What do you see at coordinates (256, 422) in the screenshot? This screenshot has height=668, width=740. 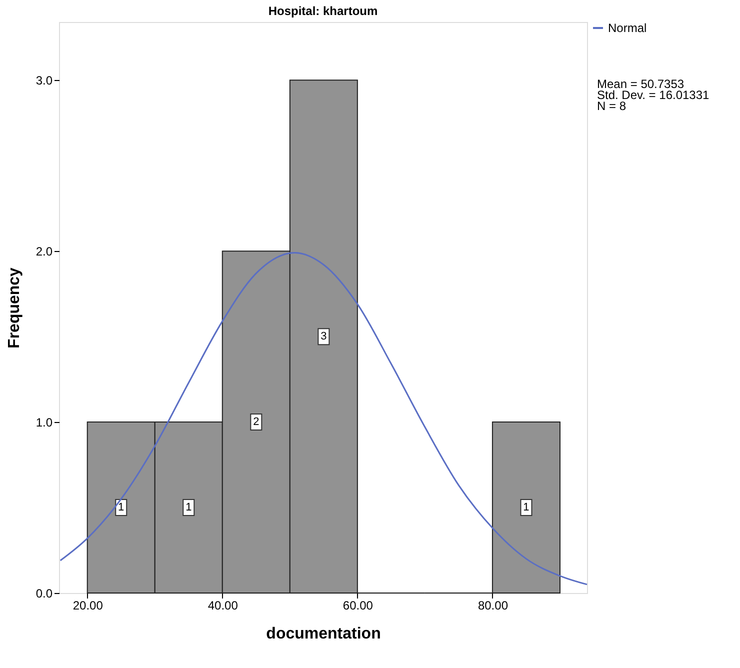 I see `data-label: 2` at bounding box center [256, 422].